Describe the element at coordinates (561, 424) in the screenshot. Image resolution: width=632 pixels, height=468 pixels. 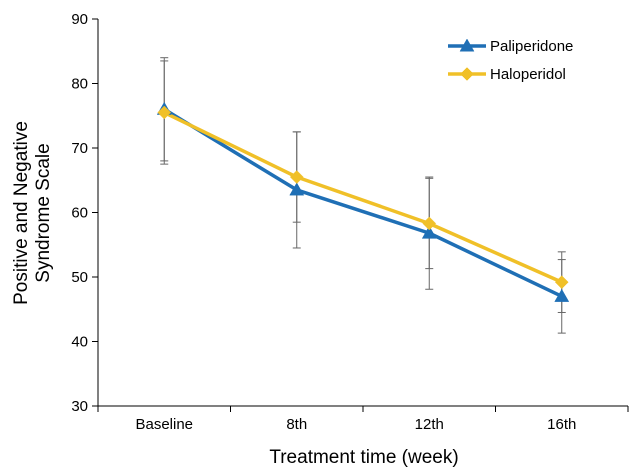
I see `x-tick-label: 16th` at that location.